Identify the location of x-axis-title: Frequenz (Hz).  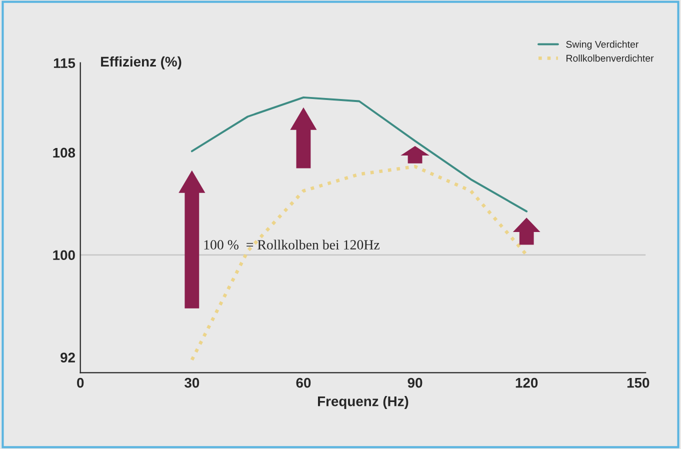
(363, 402).